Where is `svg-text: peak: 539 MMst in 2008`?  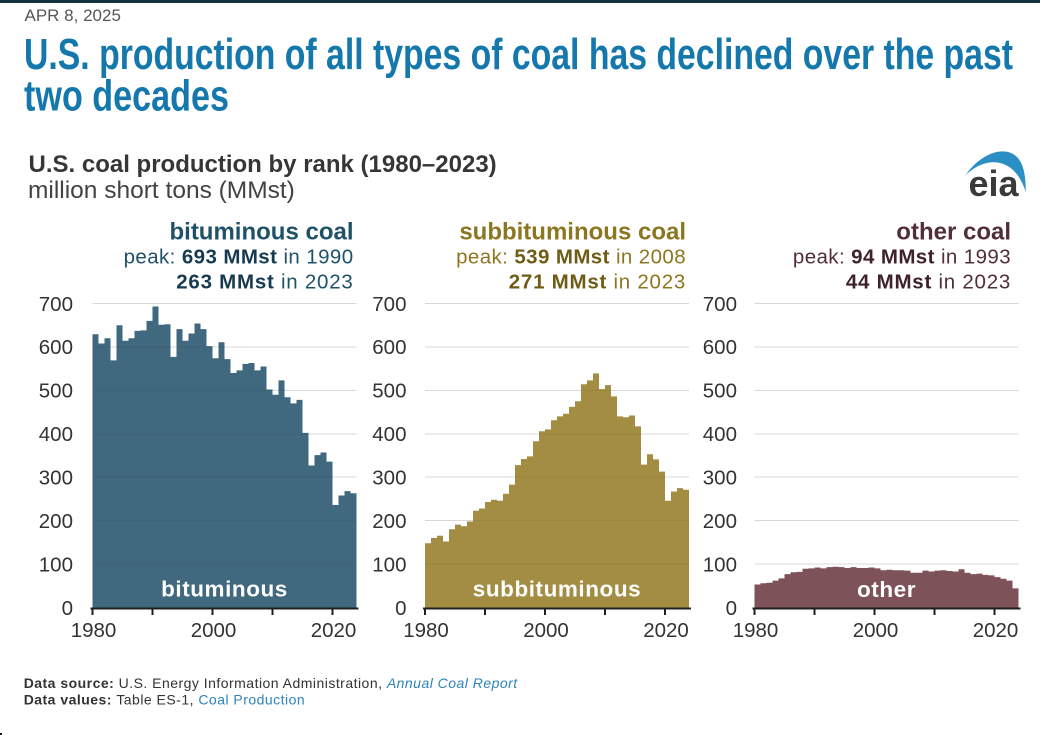
svg-text: peak: 539 MMst in 2008 is located at coordinates (571, 257).